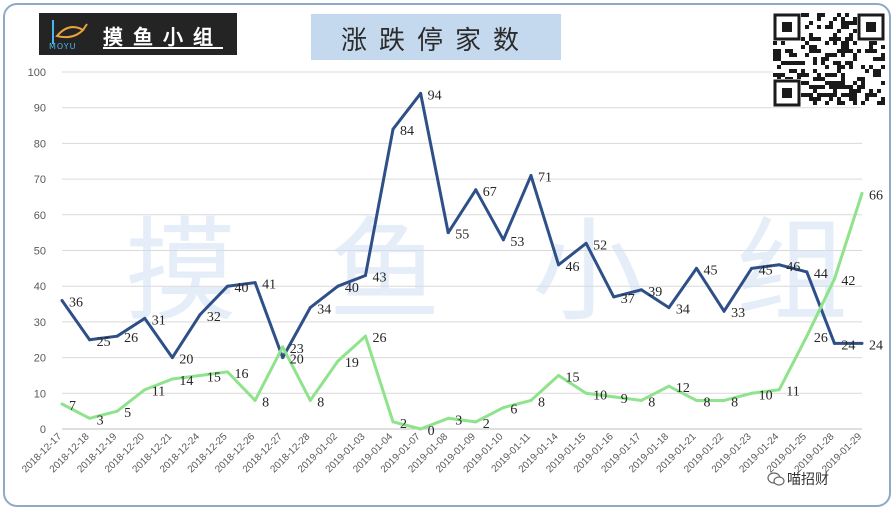  What do you see at coordinates (63, 46) in the screenshot?
I see `brand-sub: MOYU` at bounding box center [63, 46].